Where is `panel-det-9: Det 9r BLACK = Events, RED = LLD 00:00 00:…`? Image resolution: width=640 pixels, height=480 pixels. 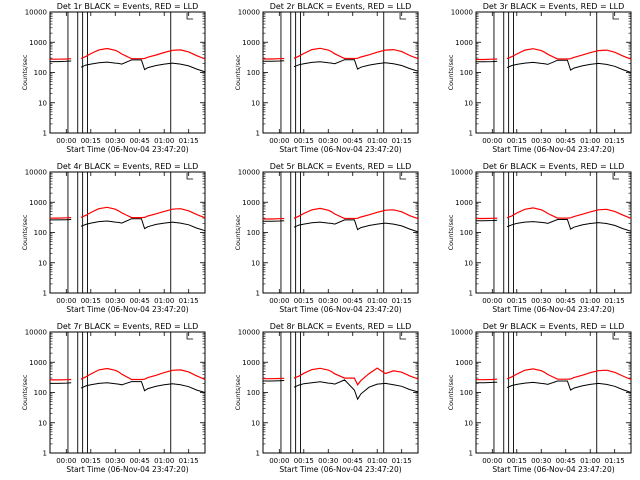
panel-det-9: Det 9r BLACK = Events, RED = LLD 00:00 00:… is located at coordinates (539, 398).